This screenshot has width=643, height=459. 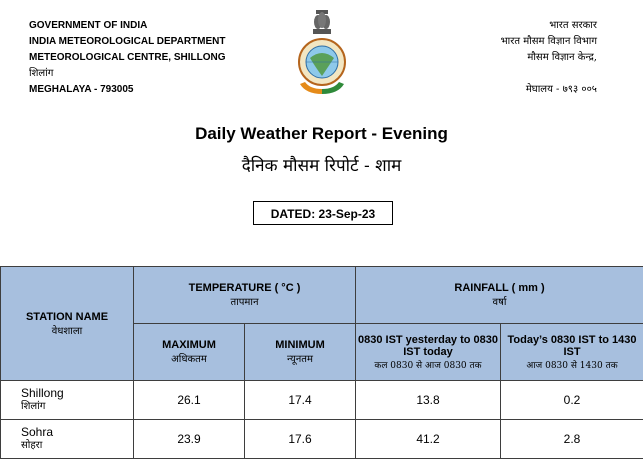 What do you see at coordinates (549, 26) in the screenshot?
I see `govt-hi: भारत सरकार` at bounding box center [549, 26].